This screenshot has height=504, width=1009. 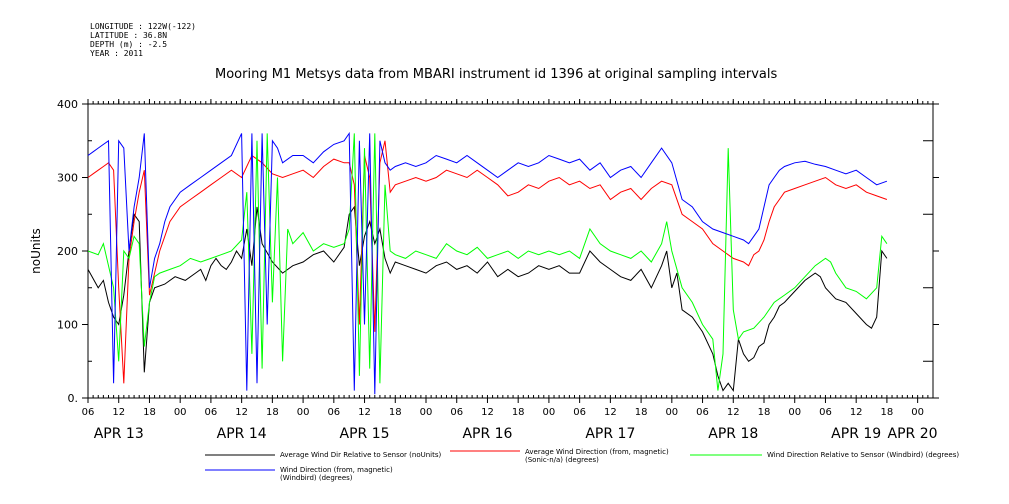 What do you see at coordinates (67, 325) in the screenshot?
I see `y-tick-label: 100` at bounding box center [67, 325].